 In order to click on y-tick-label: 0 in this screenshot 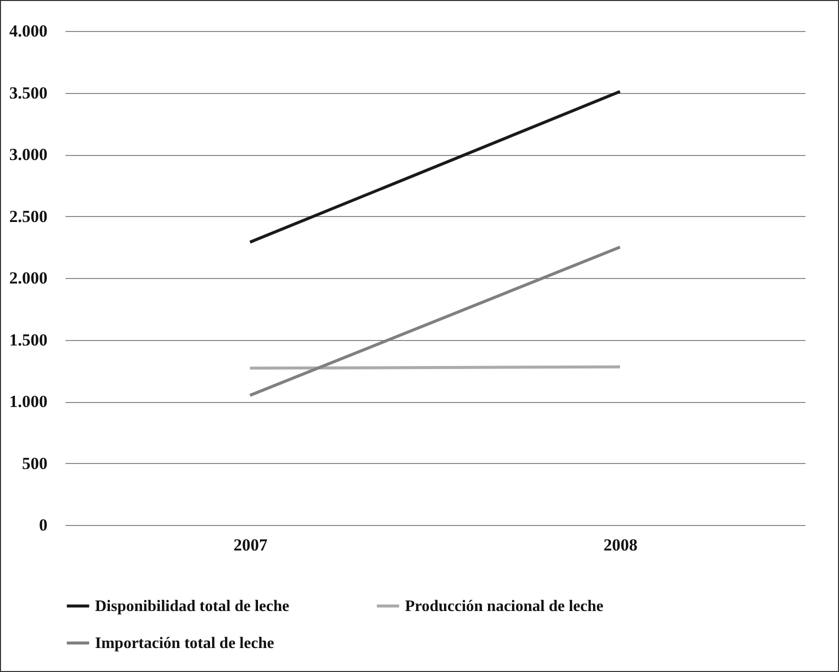, I will do `click(43, 525)`.